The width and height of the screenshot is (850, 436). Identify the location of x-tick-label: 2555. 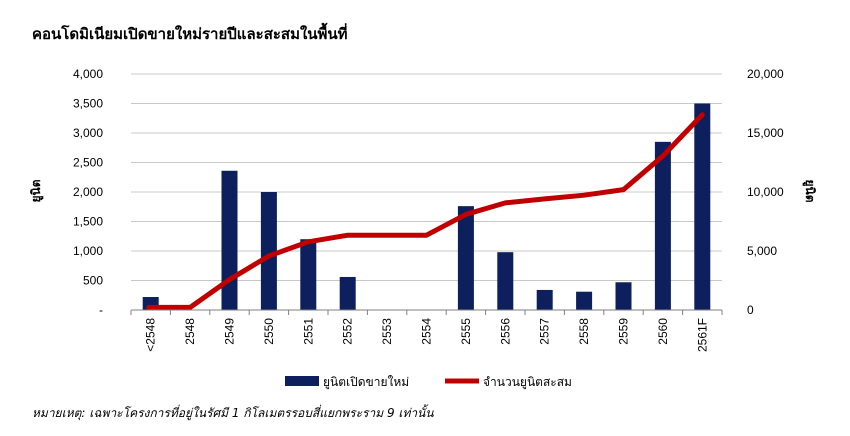
(466, 331).